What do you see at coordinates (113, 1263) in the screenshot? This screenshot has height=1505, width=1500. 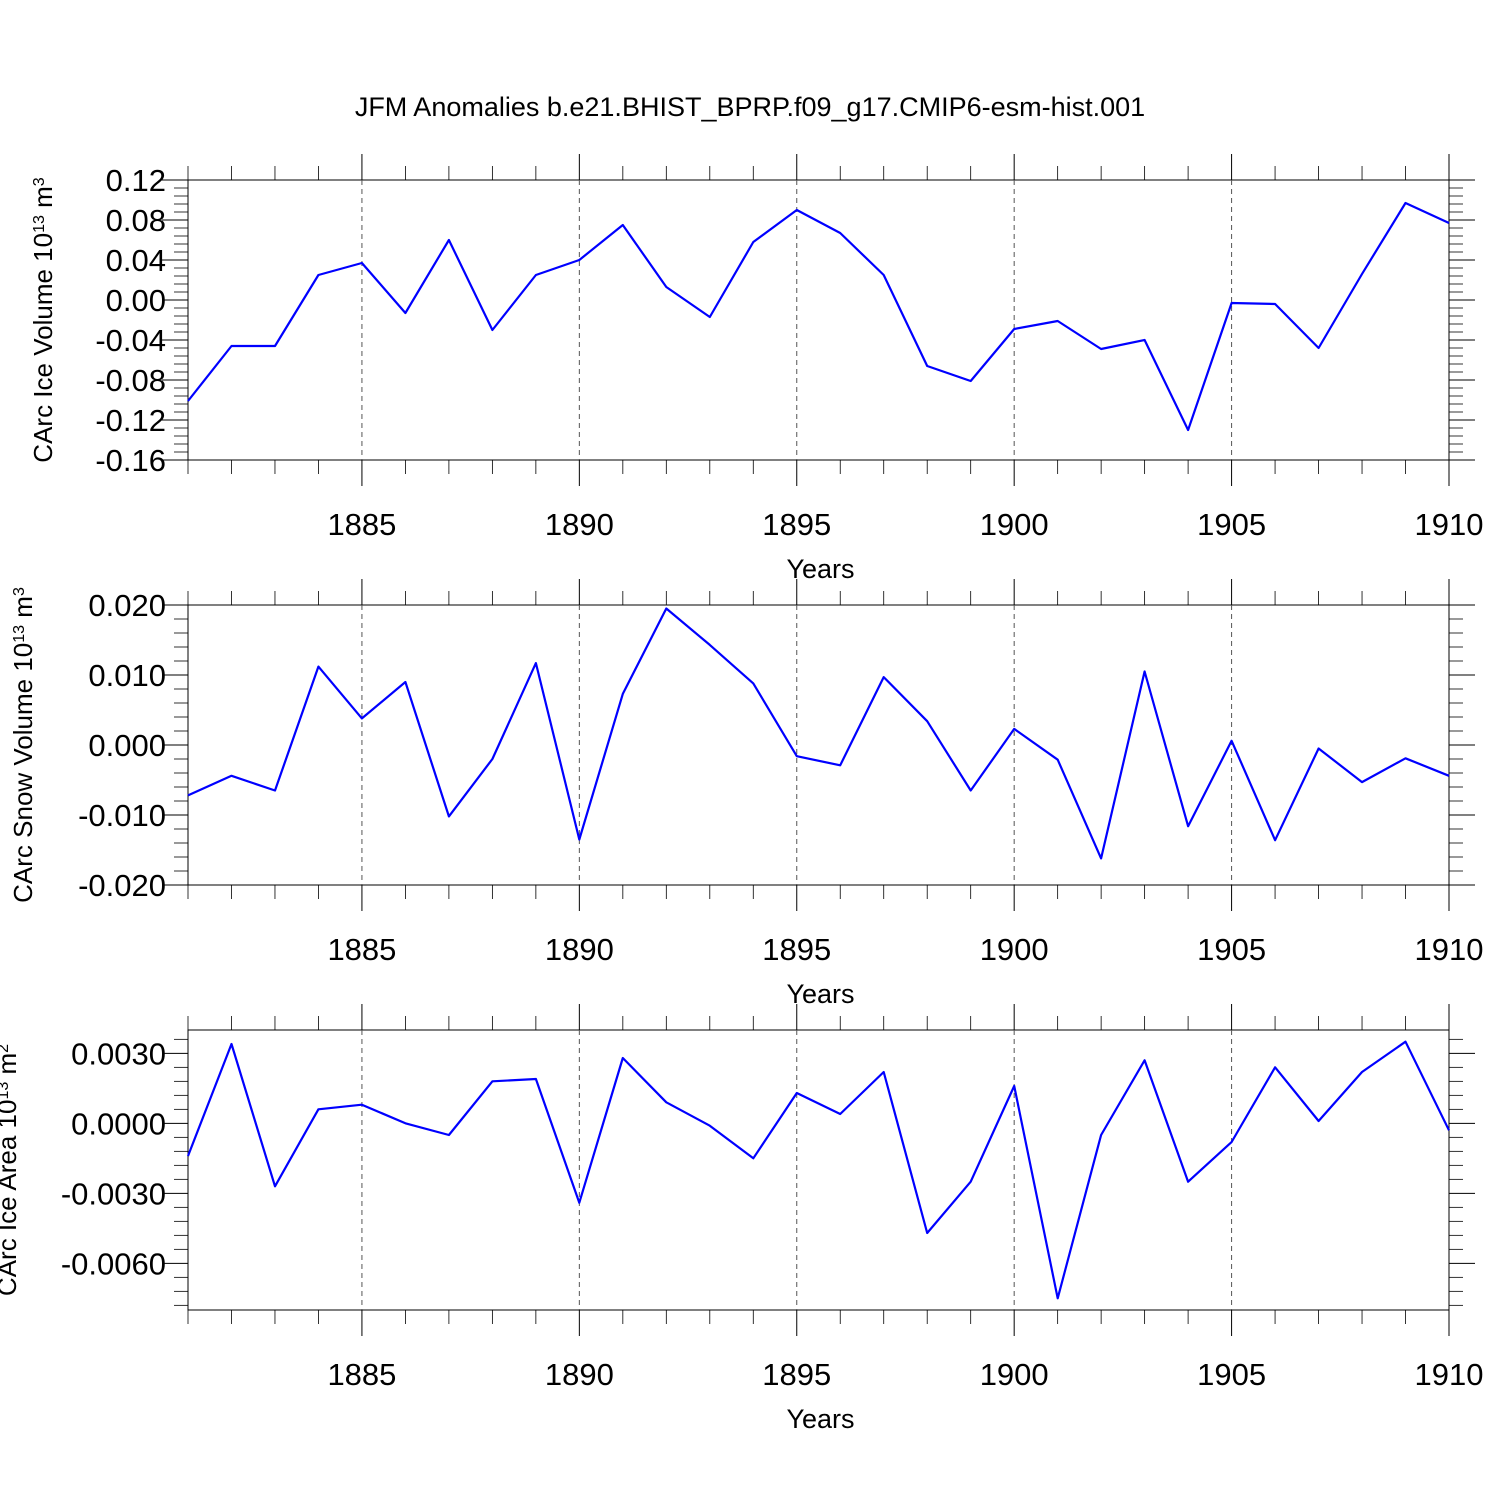 I see `y-tick-label: -0.0060` at bounding box center [113, 1263].